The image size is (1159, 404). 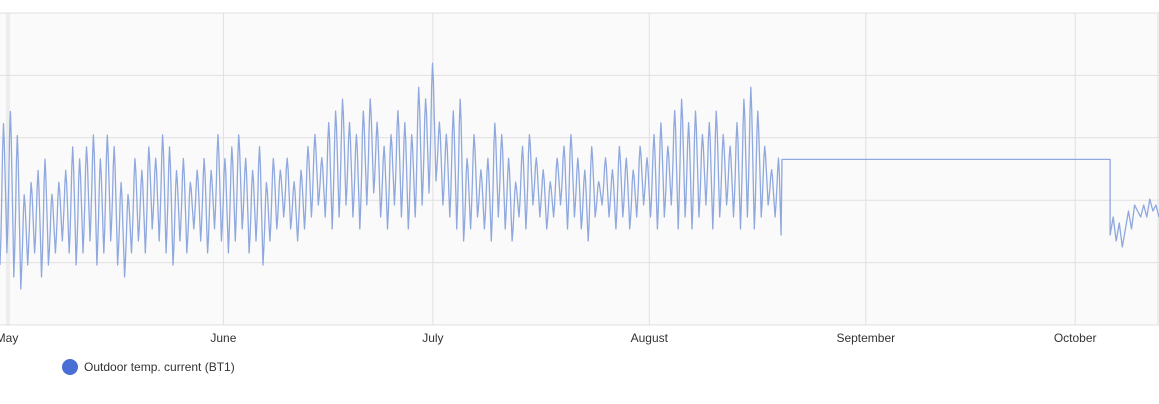 I want to click on legend-item: Outdoor temp. current (BT1), so click(x=148, y=367).